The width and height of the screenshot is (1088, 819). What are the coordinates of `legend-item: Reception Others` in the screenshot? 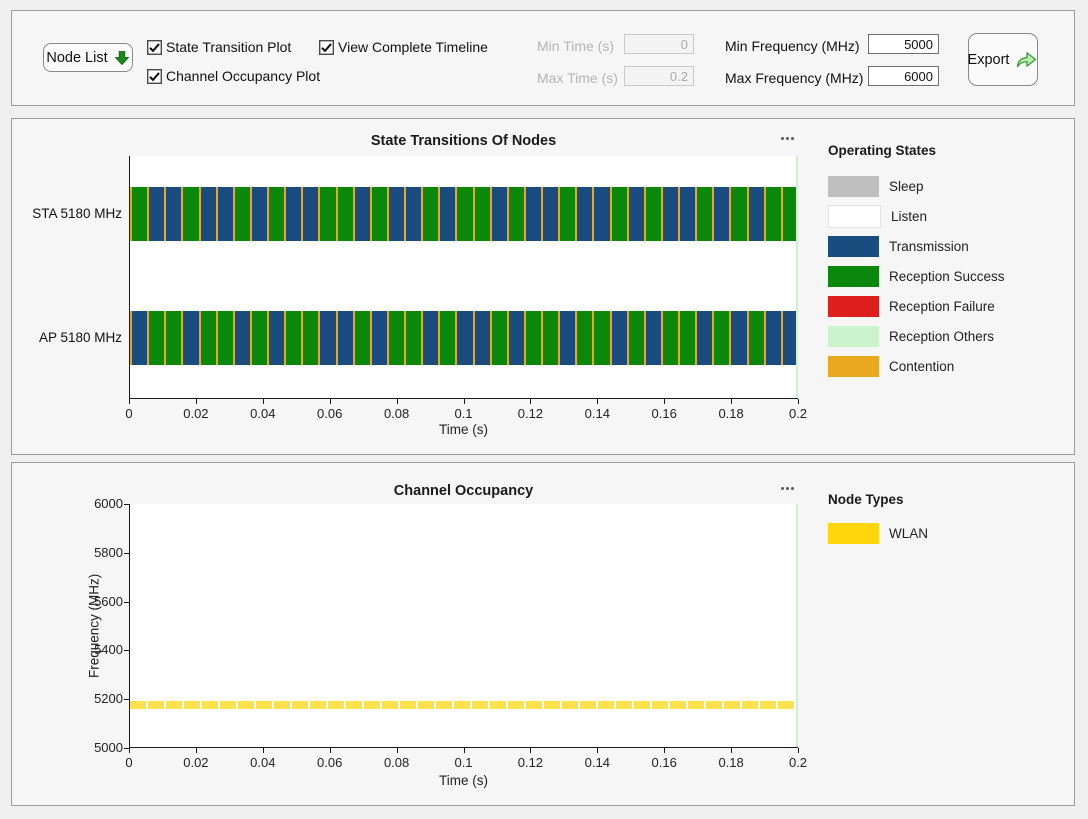 It's located at (916, 336).